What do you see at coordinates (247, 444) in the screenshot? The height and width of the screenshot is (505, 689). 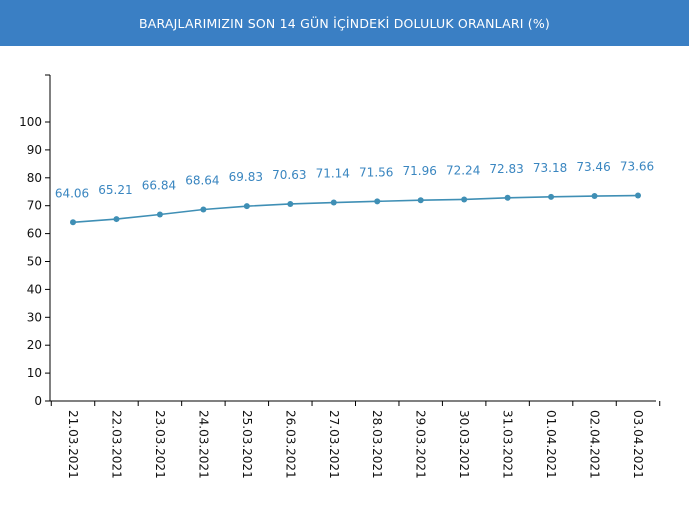 I see `x-tick-label: 25.03.2021` at bounding box center [247, 444].